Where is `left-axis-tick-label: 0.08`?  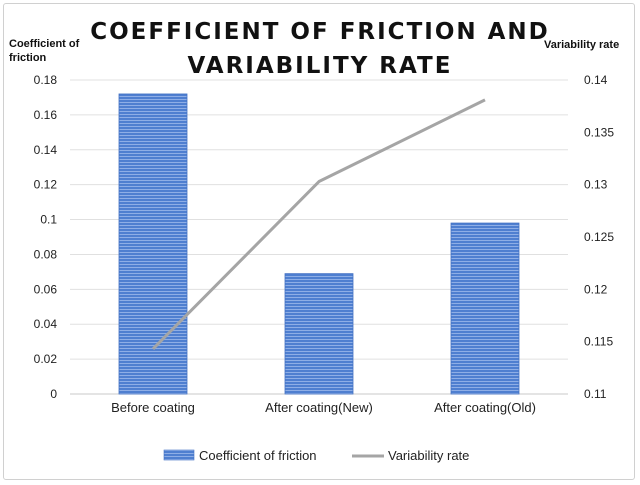 left-axis-tick-label: 0.08 is located at coordinates (46, 254).